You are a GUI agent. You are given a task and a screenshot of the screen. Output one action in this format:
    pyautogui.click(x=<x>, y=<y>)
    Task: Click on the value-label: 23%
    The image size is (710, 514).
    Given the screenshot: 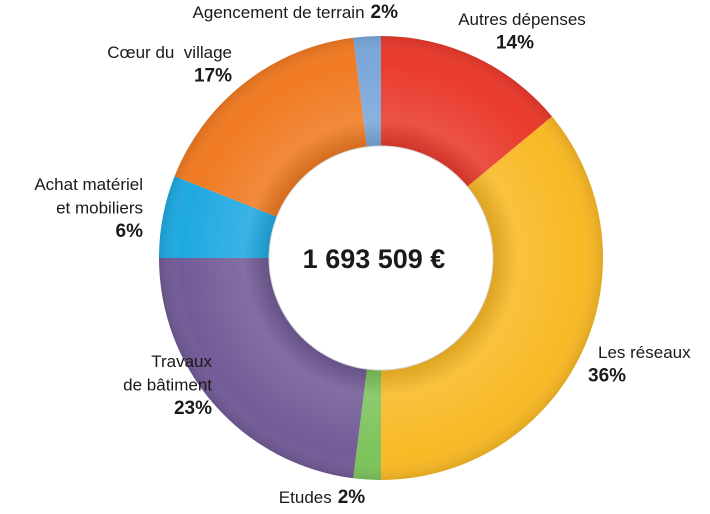 What is the action you would take?
    pyautogui.click(x=193, y=408)
    